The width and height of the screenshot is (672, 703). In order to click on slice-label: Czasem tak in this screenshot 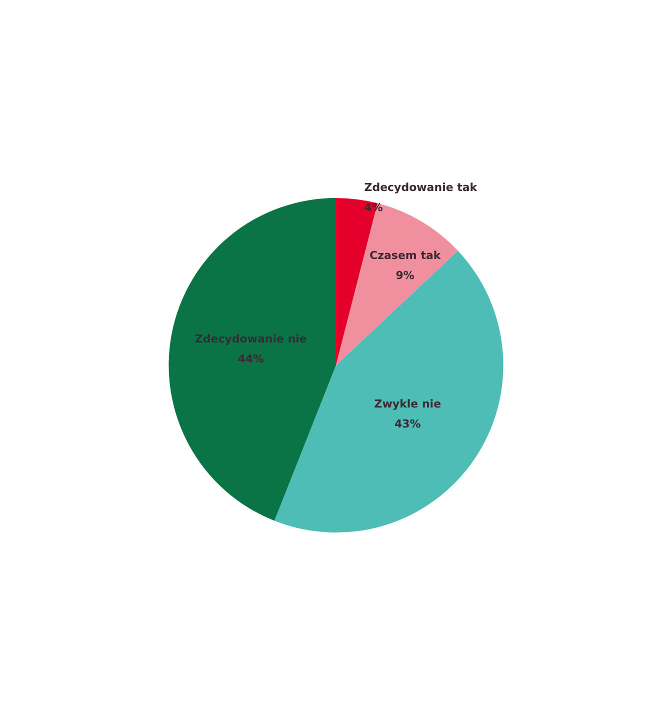, I will do `click(406, 255)`.